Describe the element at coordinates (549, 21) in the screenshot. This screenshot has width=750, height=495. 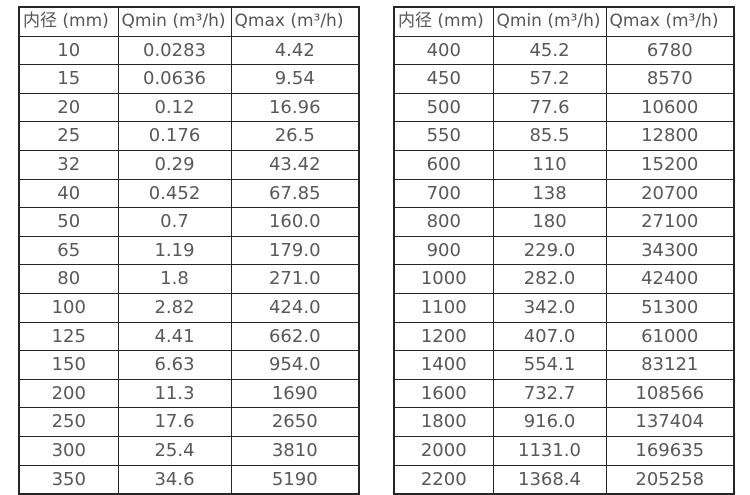
I see `column-header-qmin: Qmin (m³/h)` at that location.